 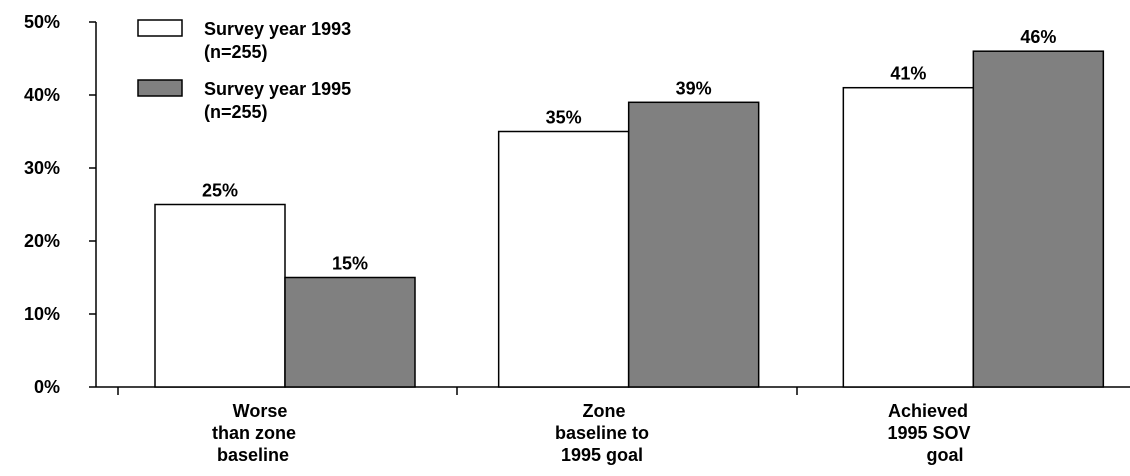 What do you see at coordinates (944, 455) in the screenshot?
I see `x-category-label: goal` at bounding box center [944, 455].